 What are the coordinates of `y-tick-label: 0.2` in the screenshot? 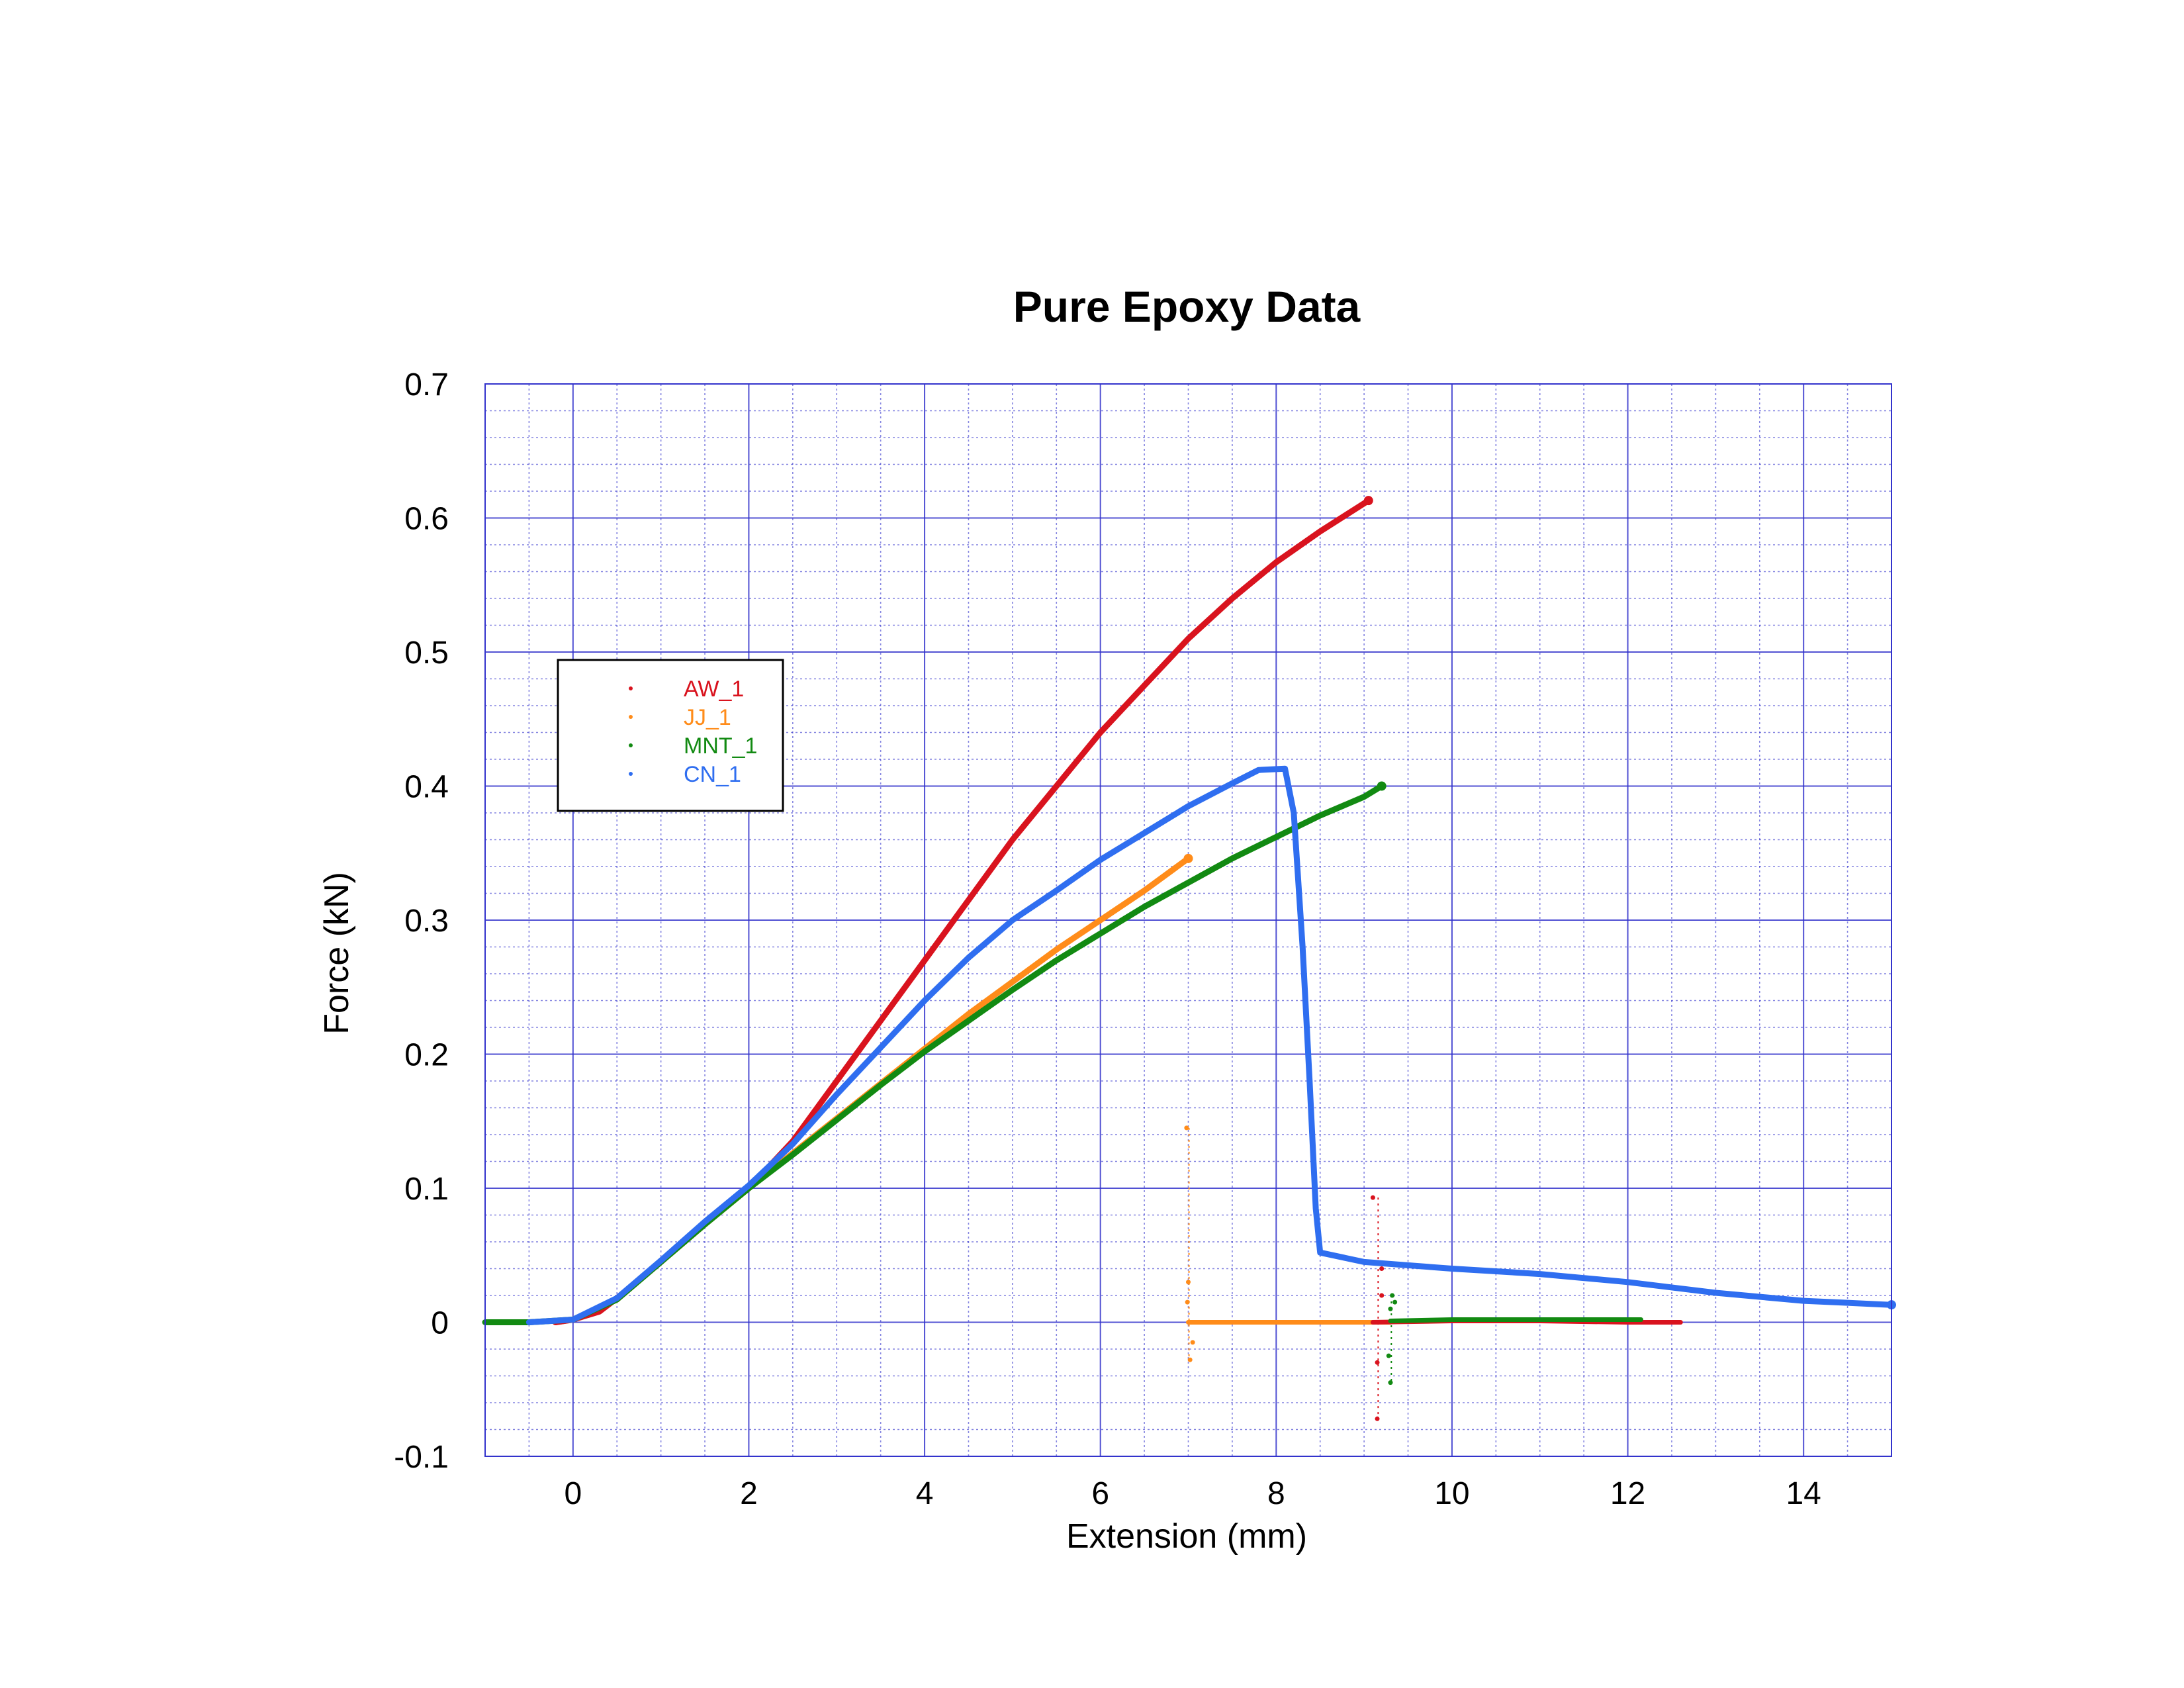 It's located at (427, 1055).